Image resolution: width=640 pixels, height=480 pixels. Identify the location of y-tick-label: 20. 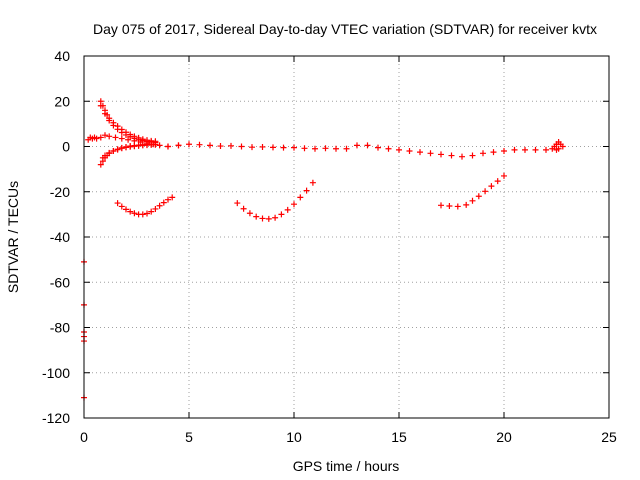
(62, 101).